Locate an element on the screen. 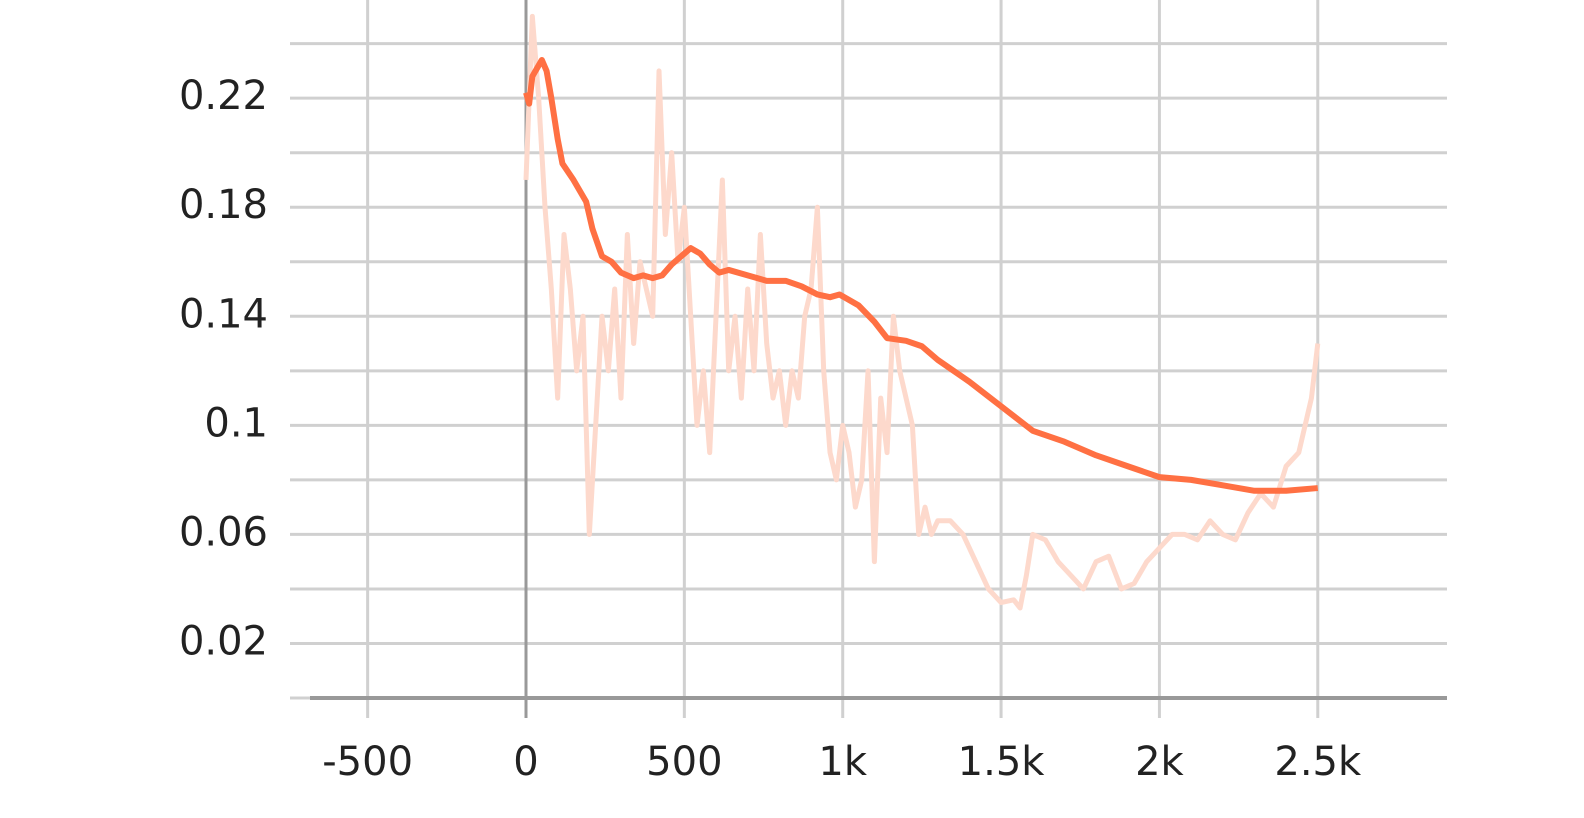  y-tick-label: 0.1 is located at coordinates (236, 423).